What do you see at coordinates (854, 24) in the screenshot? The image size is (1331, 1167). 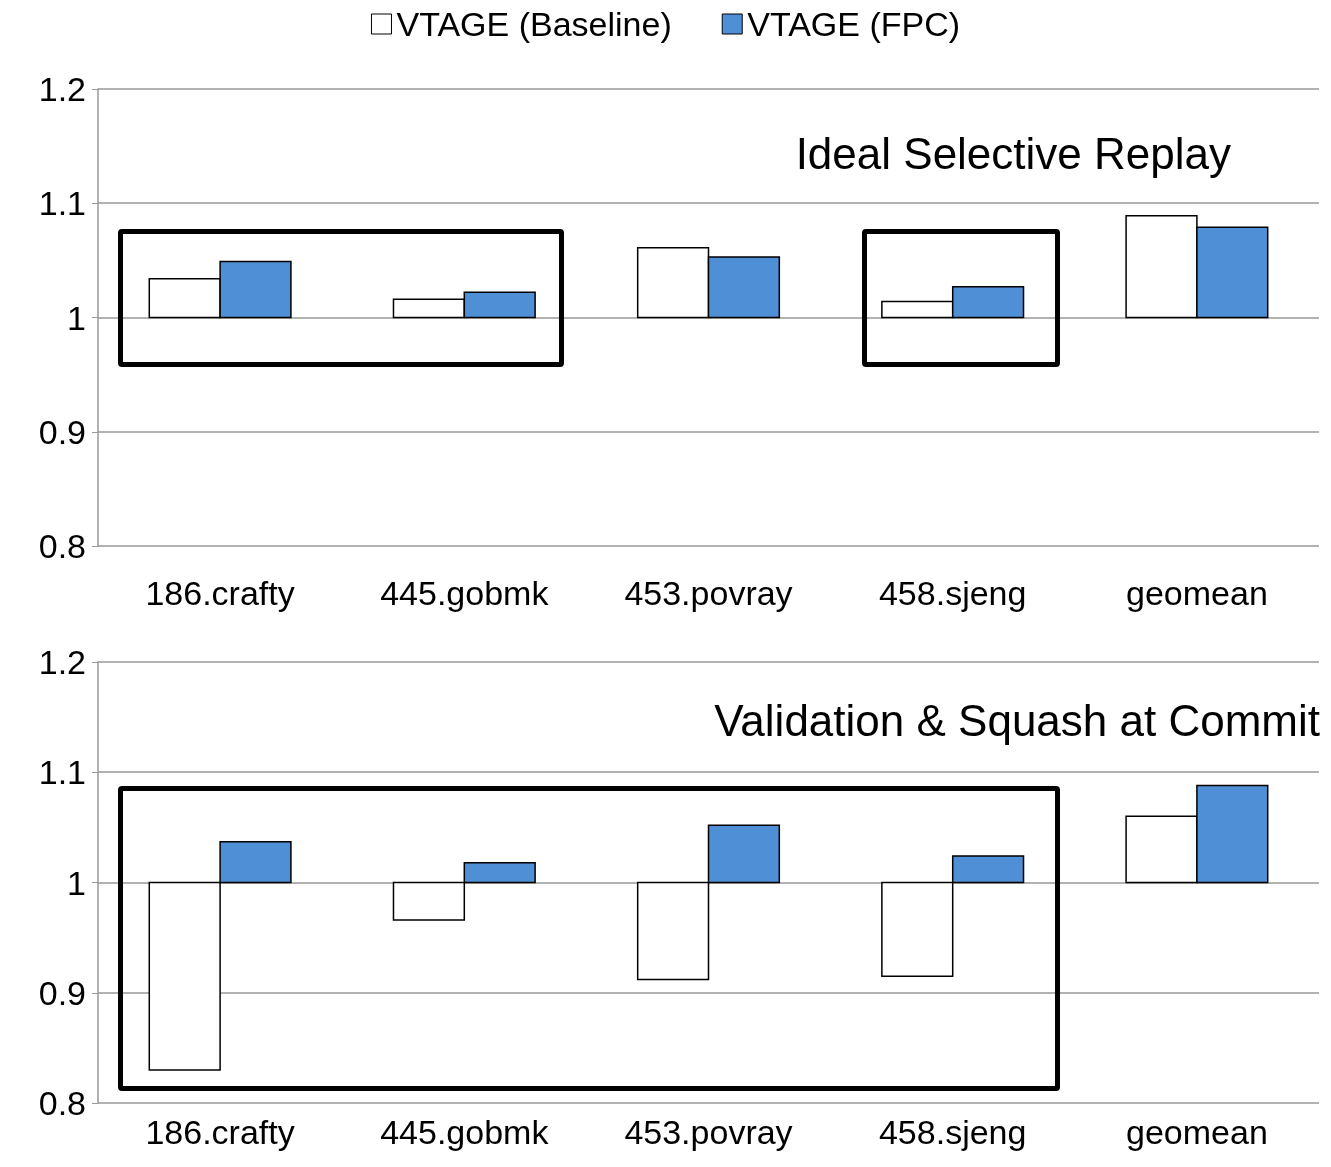 I see `legend-label: VTAGE (FPC)` at bounding box center [854, 24].